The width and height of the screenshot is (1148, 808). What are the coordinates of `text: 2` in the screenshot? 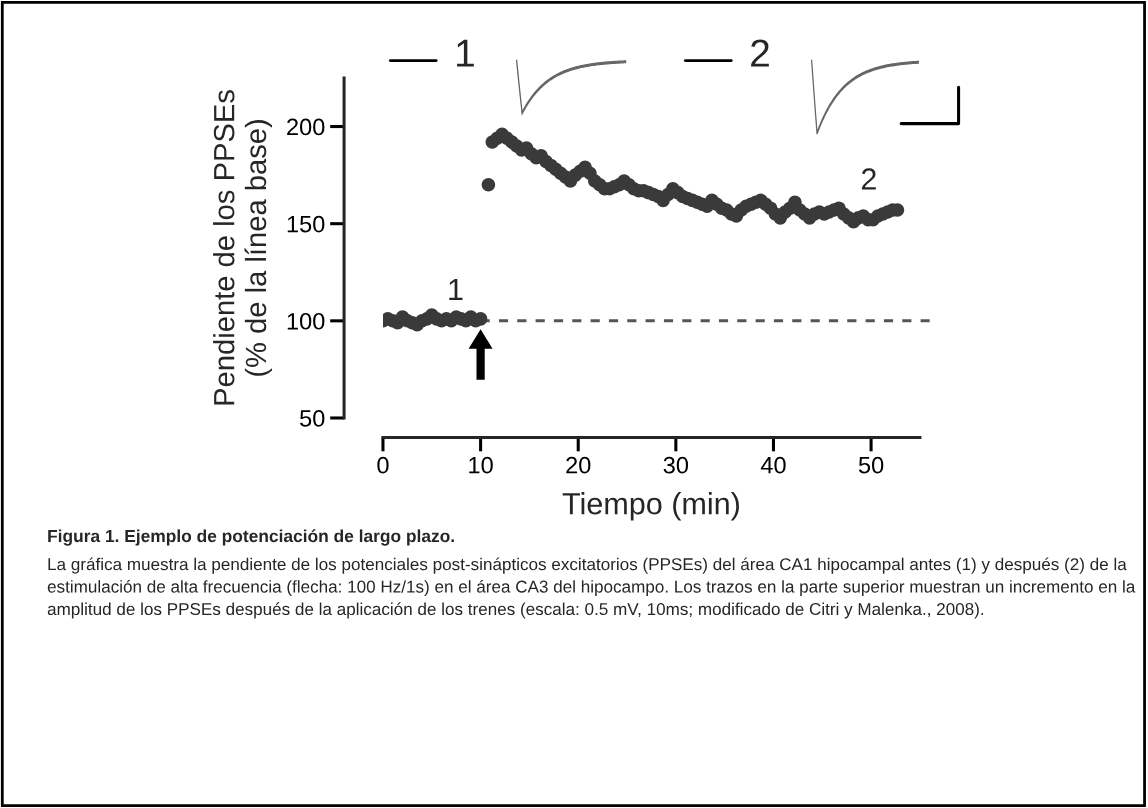 It's located at (760, 53).